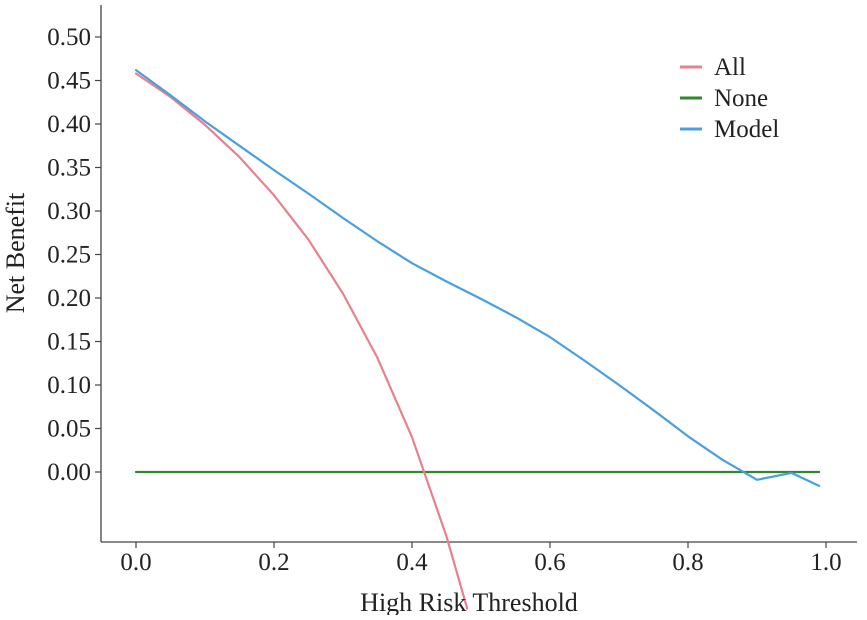  I want to click on y-tick-label: 0.15, so click(69, 342).